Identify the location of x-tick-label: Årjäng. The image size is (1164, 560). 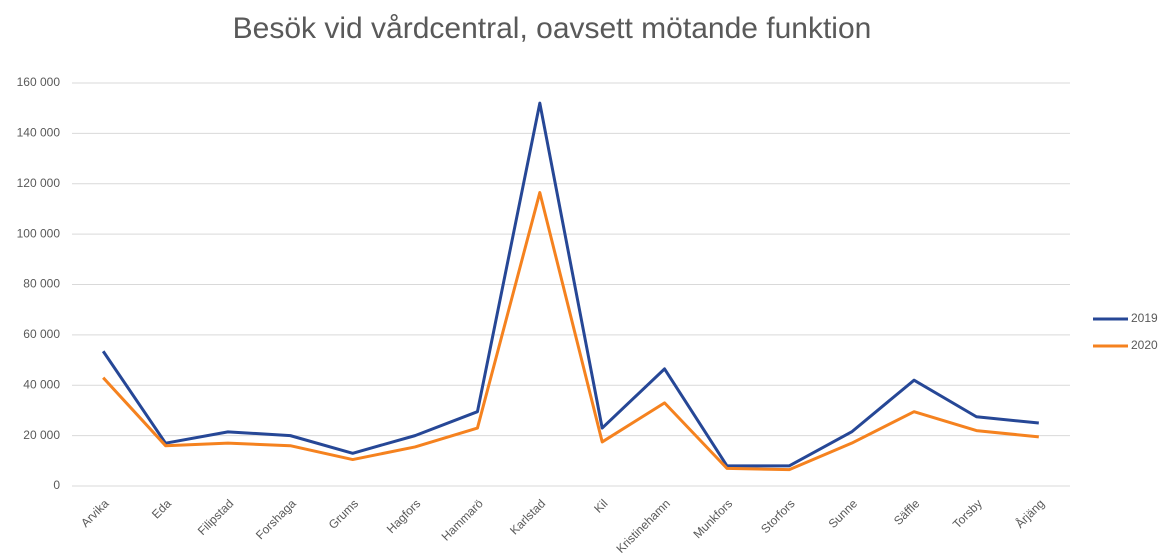
(1029, 513).